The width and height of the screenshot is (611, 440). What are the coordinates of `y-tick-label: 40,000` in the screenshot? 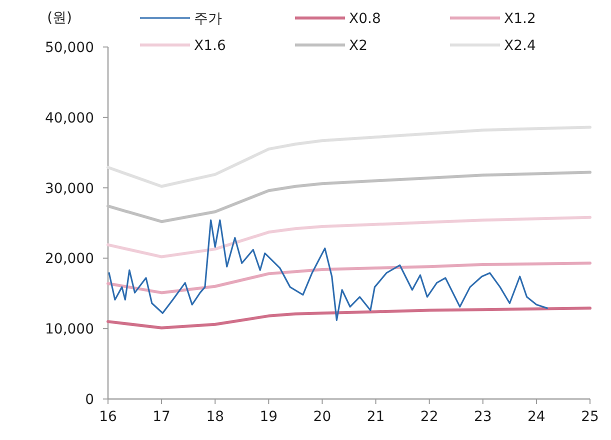 It's located at (69, 118).